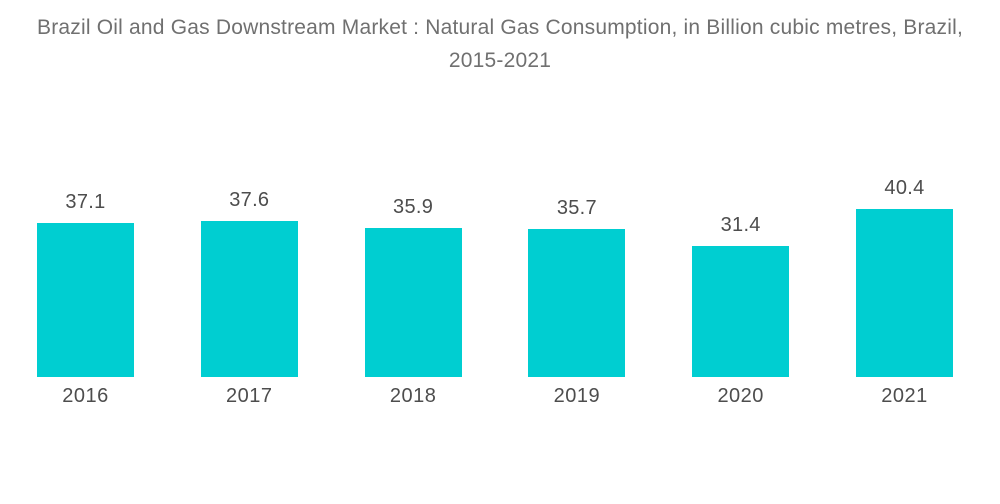 This screenshot has height=504, width=1000. What do you see at coordinates (85, 396) in the screenshot?
I see `x-axis-label-2016: 2016` at bounding box center [85, 396].